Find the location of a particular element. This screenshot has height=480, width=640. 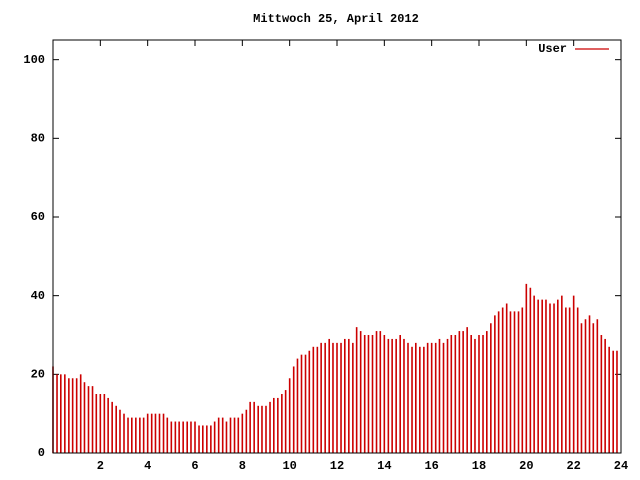

x-tick-label: 18 is located at coordinates (479, 466).